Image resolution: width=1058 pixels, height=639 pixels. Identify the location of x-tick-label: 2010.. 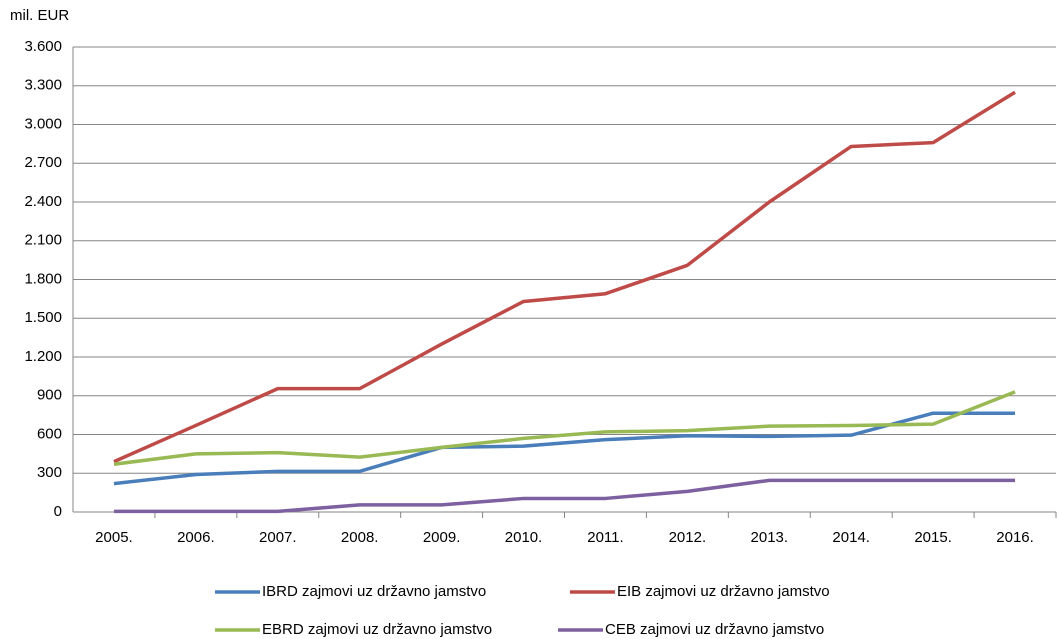
(524, 537).